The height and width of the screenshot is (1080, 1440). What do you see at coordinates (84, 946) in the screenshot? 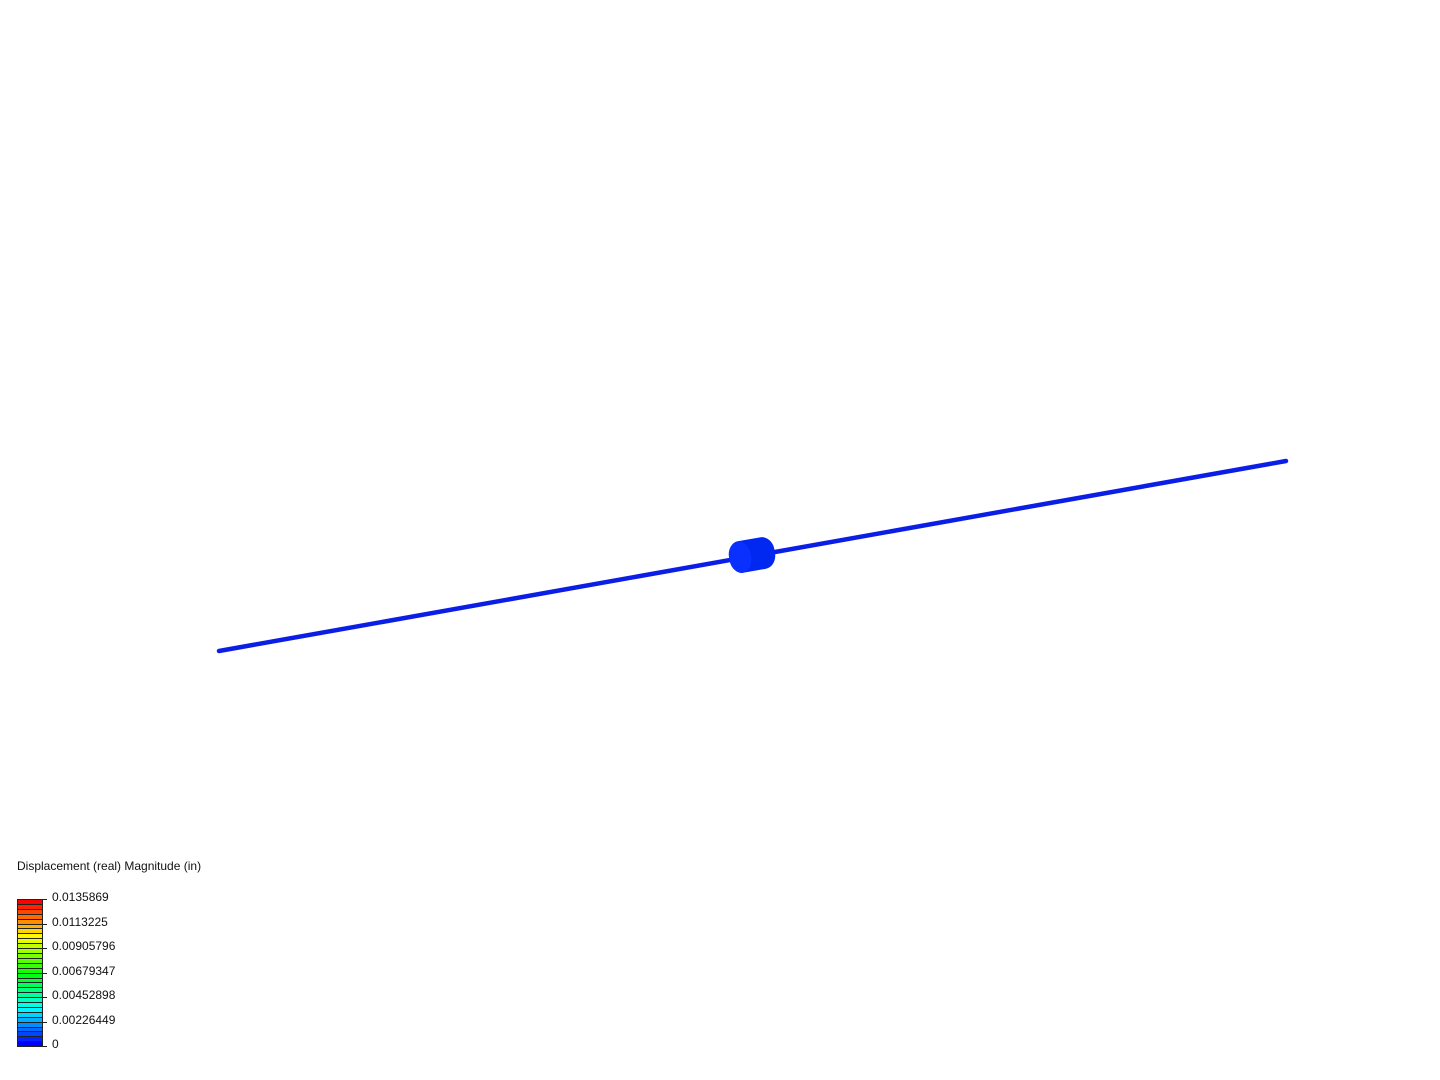
I see `legend-tick-label: 0.00905796` at bounding box center [84, 946].